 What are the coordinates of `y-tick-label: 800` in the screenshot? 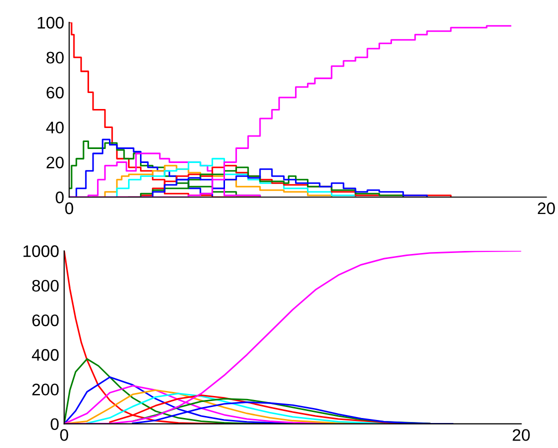 It's located at (45, 286).